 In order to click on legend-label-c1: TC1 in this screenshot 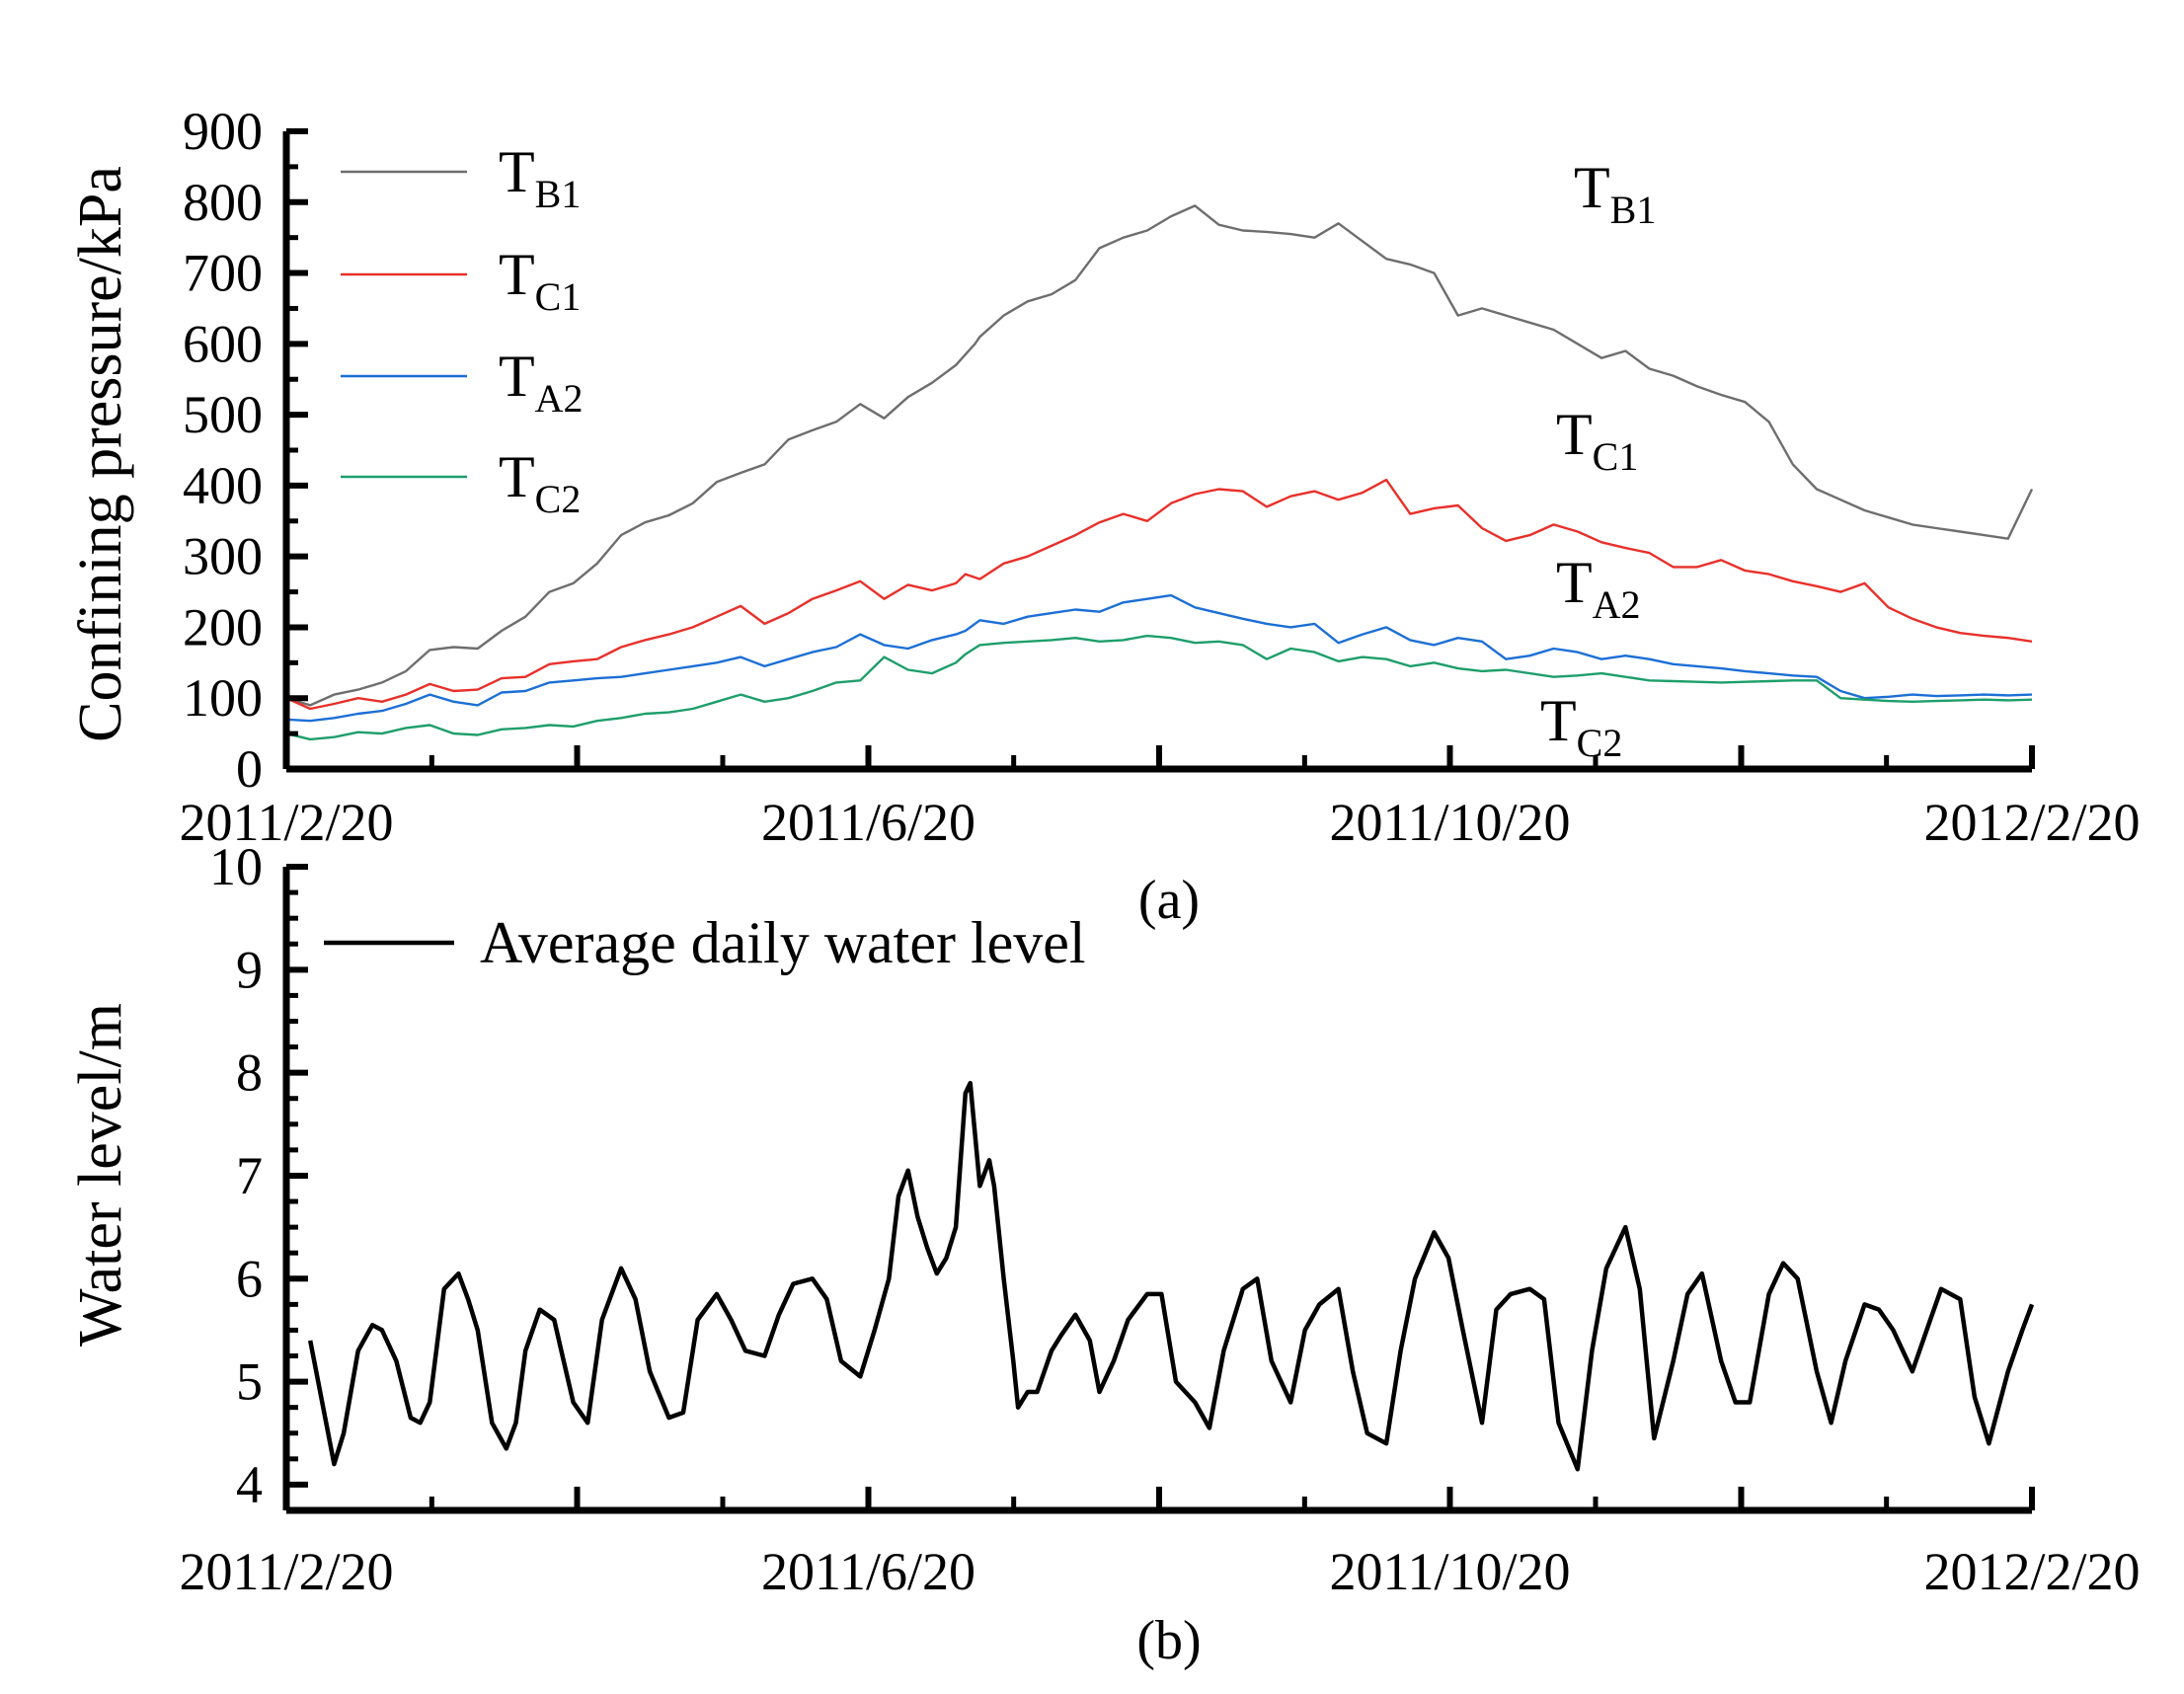, I will do `click(540, 280)`.